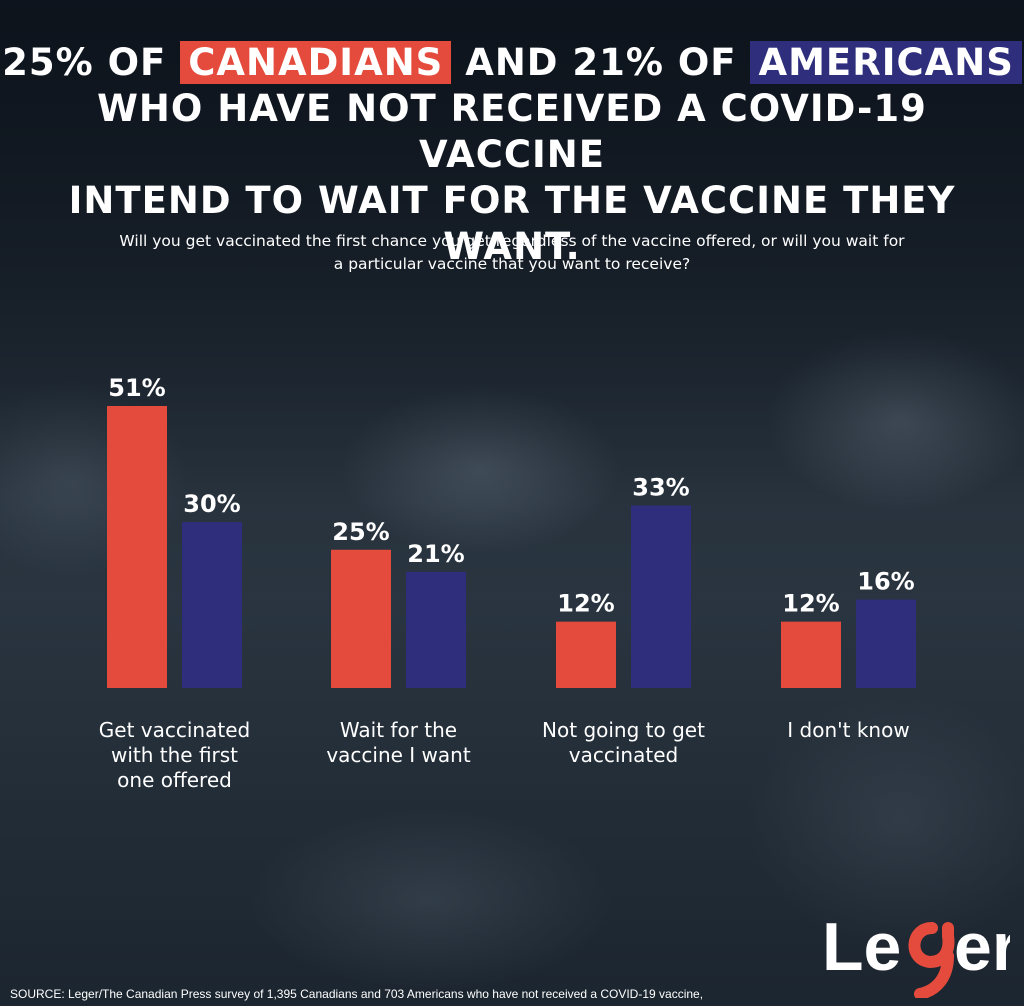  What do you see at coordinates (435, 554) in the screenshot?
I see `data-label-series-2-cat-2: 21%` at bounding box center [435, 554].